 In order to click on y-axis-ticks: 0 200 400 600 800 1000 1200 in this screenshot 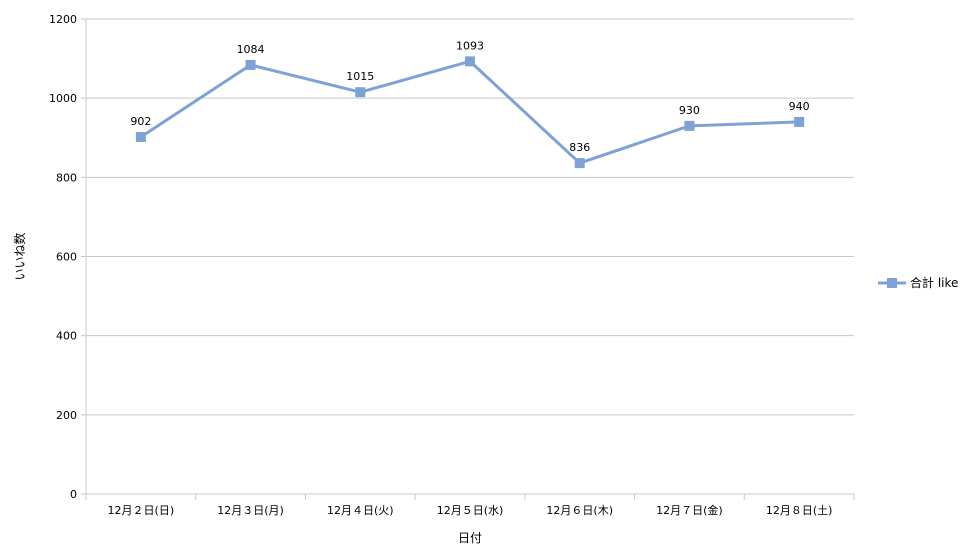, I will do `click(67, 257)`.